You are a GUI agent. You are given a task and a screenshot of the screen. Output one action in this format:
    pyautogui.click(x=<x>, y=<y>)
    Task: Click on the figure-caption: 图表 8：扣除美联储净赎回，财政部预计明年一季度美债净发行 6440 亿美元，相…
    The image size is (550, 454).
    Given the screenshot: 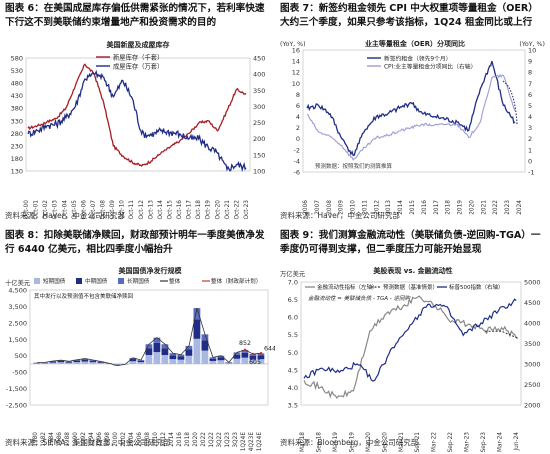 What is the action you would take?
    pyautogui.click(x=135, y=242)
    